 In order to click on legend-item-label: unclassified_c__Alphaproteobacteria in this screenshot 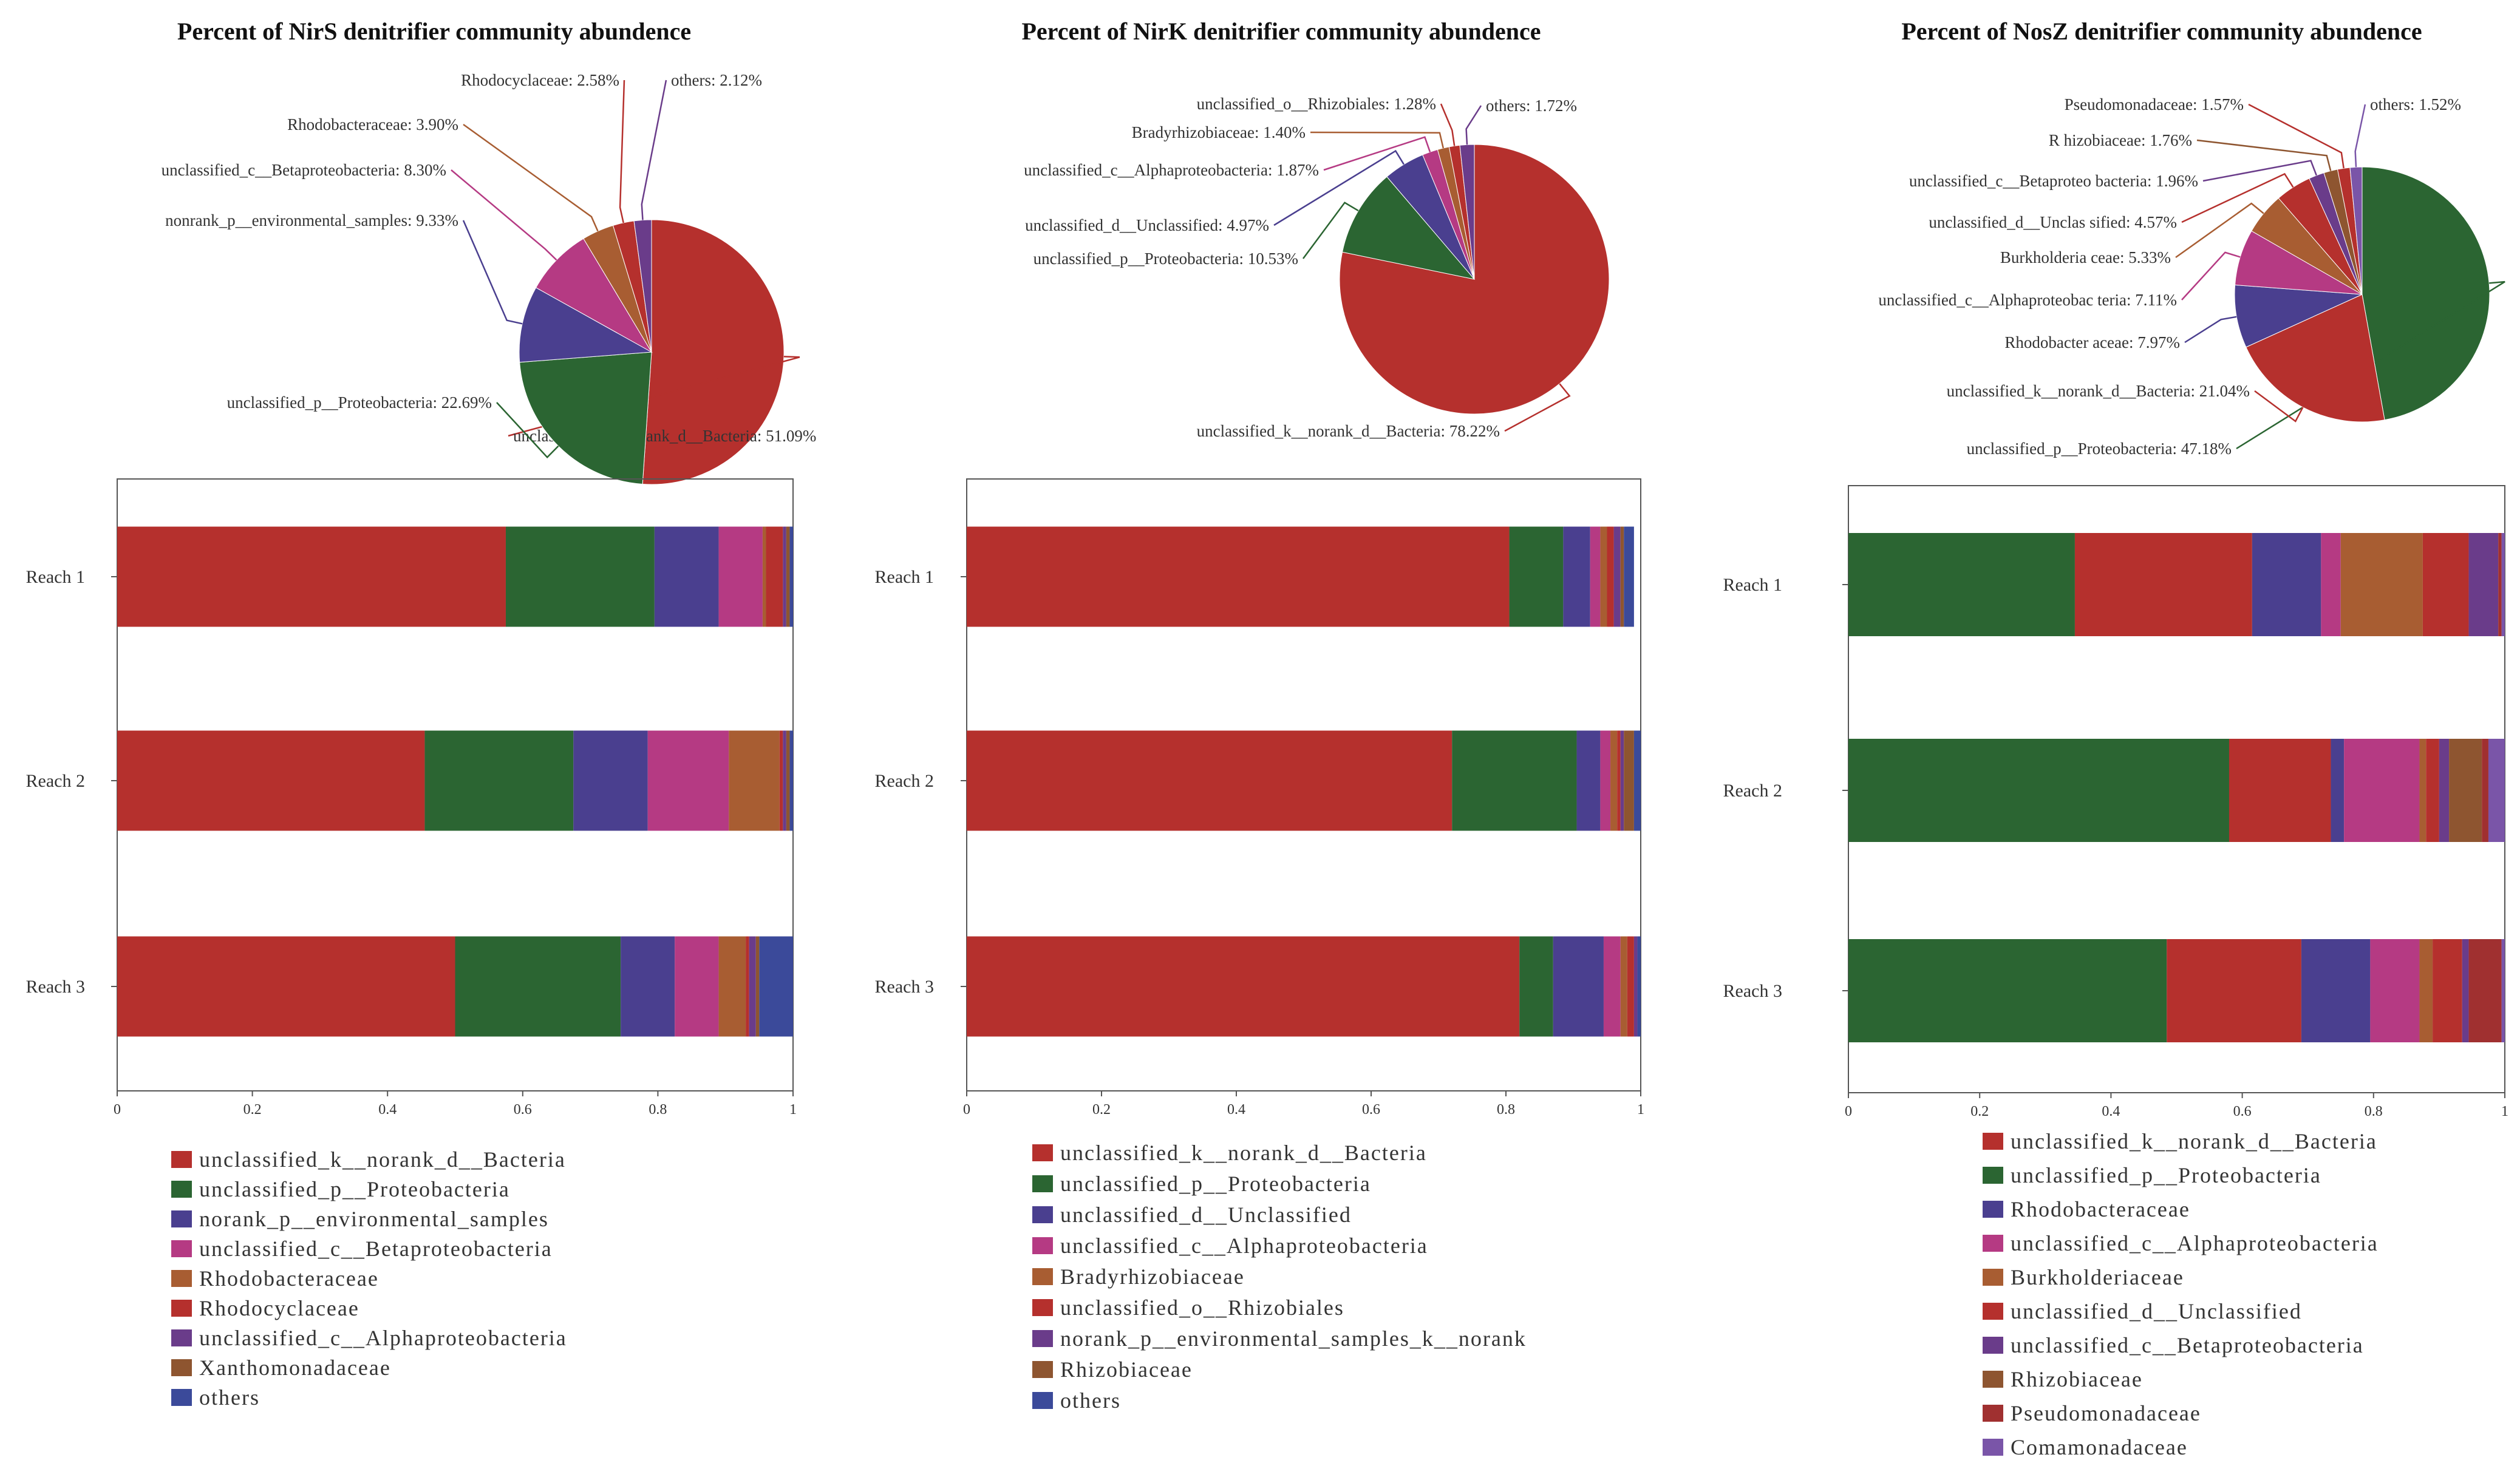, I will do `click(383, 1338)`.